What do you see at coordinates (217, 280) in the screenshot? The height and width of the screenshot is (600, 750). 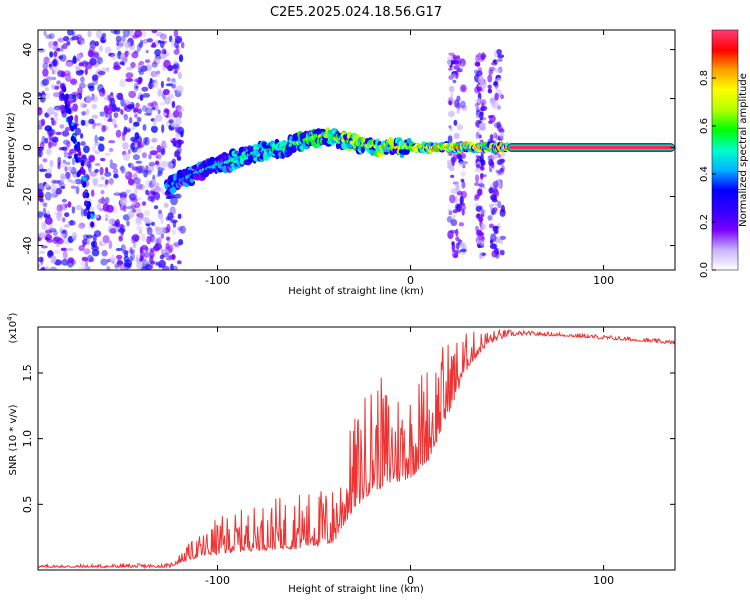 I see `x-tick-label: -100` at bounding box center [217, 280].